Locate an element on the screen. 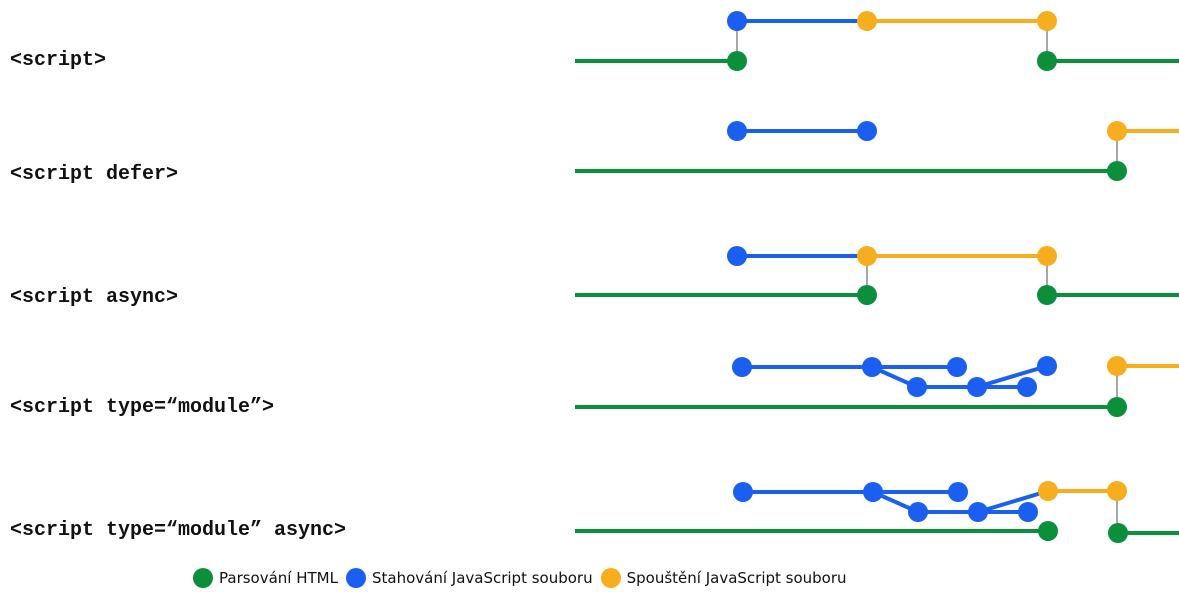 Image resolution: width=1179 pixels, height=592 pixels. legend-item-execute: Spouštění JavaScript souboru is located at coordinates (723, 578).